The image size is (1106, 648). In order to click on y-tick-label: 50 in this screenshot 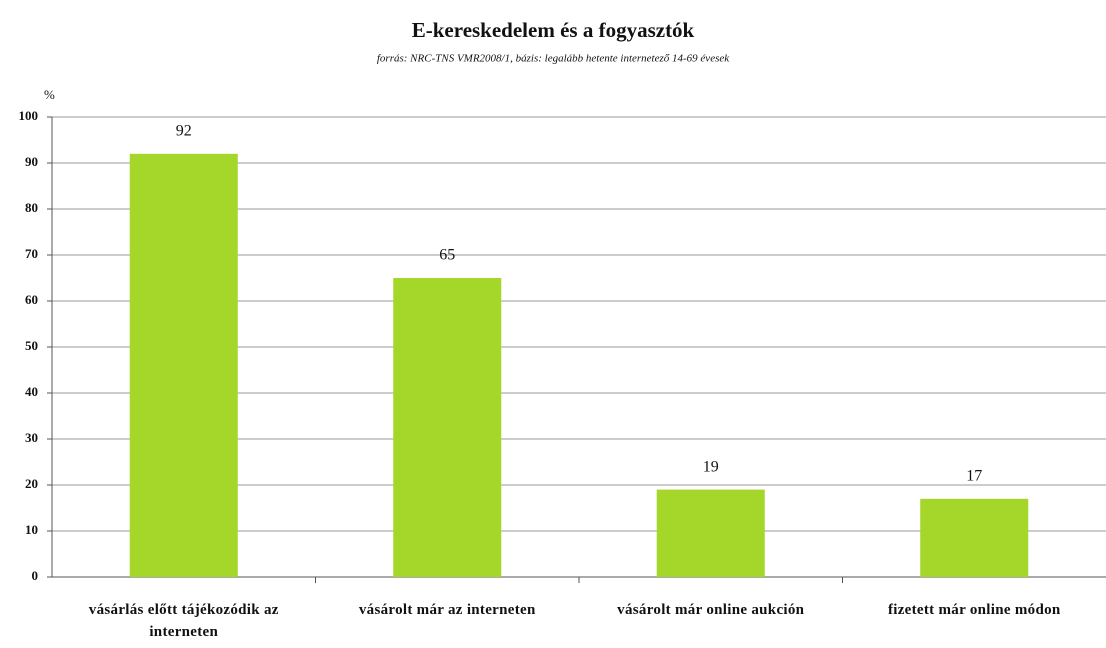, I will do `click(31, 345)`.